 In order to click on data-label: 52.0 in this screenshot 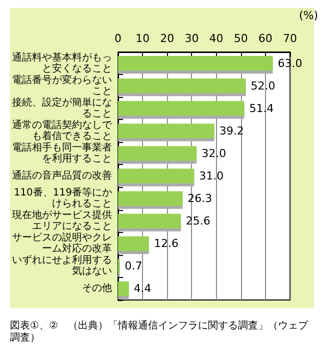, I will do `click(263, 85)`.